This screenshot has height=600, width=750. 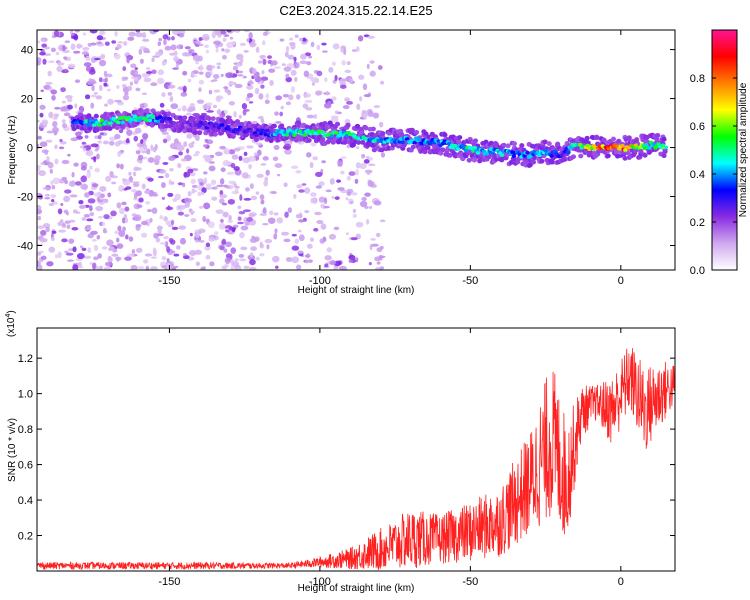 I want to click on snr-scale-label: (x104), so click(x=11, y=323).